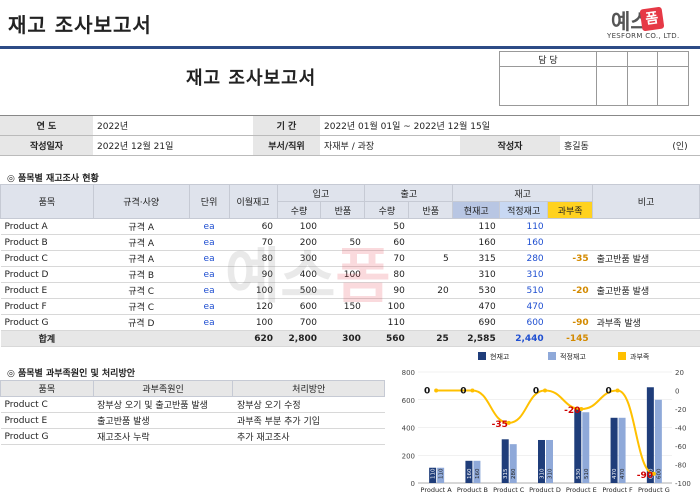 The width and height of the screenshot is (700, 500). What do you see at coordinates (47, 404) in the screenshot?
I see `cause-item: Product C` at bounding box center [47, 404].